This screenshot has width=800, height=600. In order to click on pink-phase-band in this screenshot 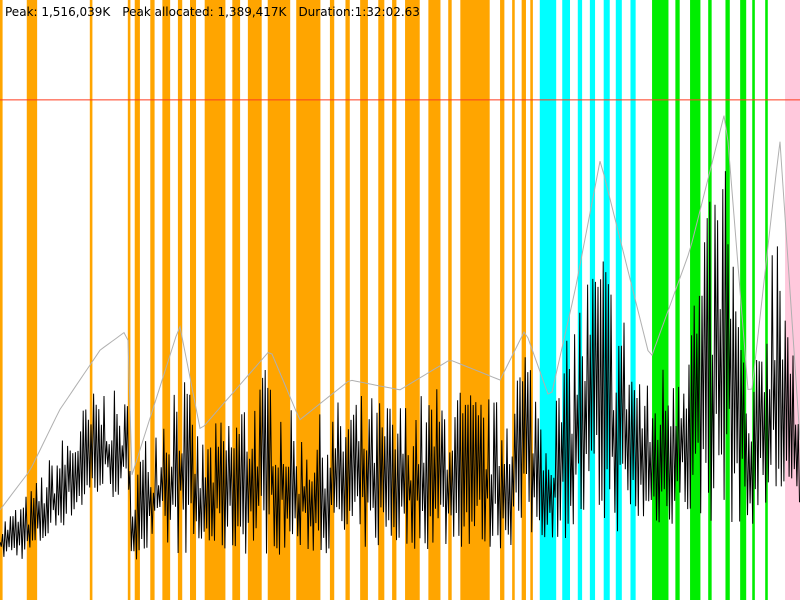, I will do `click(792, 300)`.